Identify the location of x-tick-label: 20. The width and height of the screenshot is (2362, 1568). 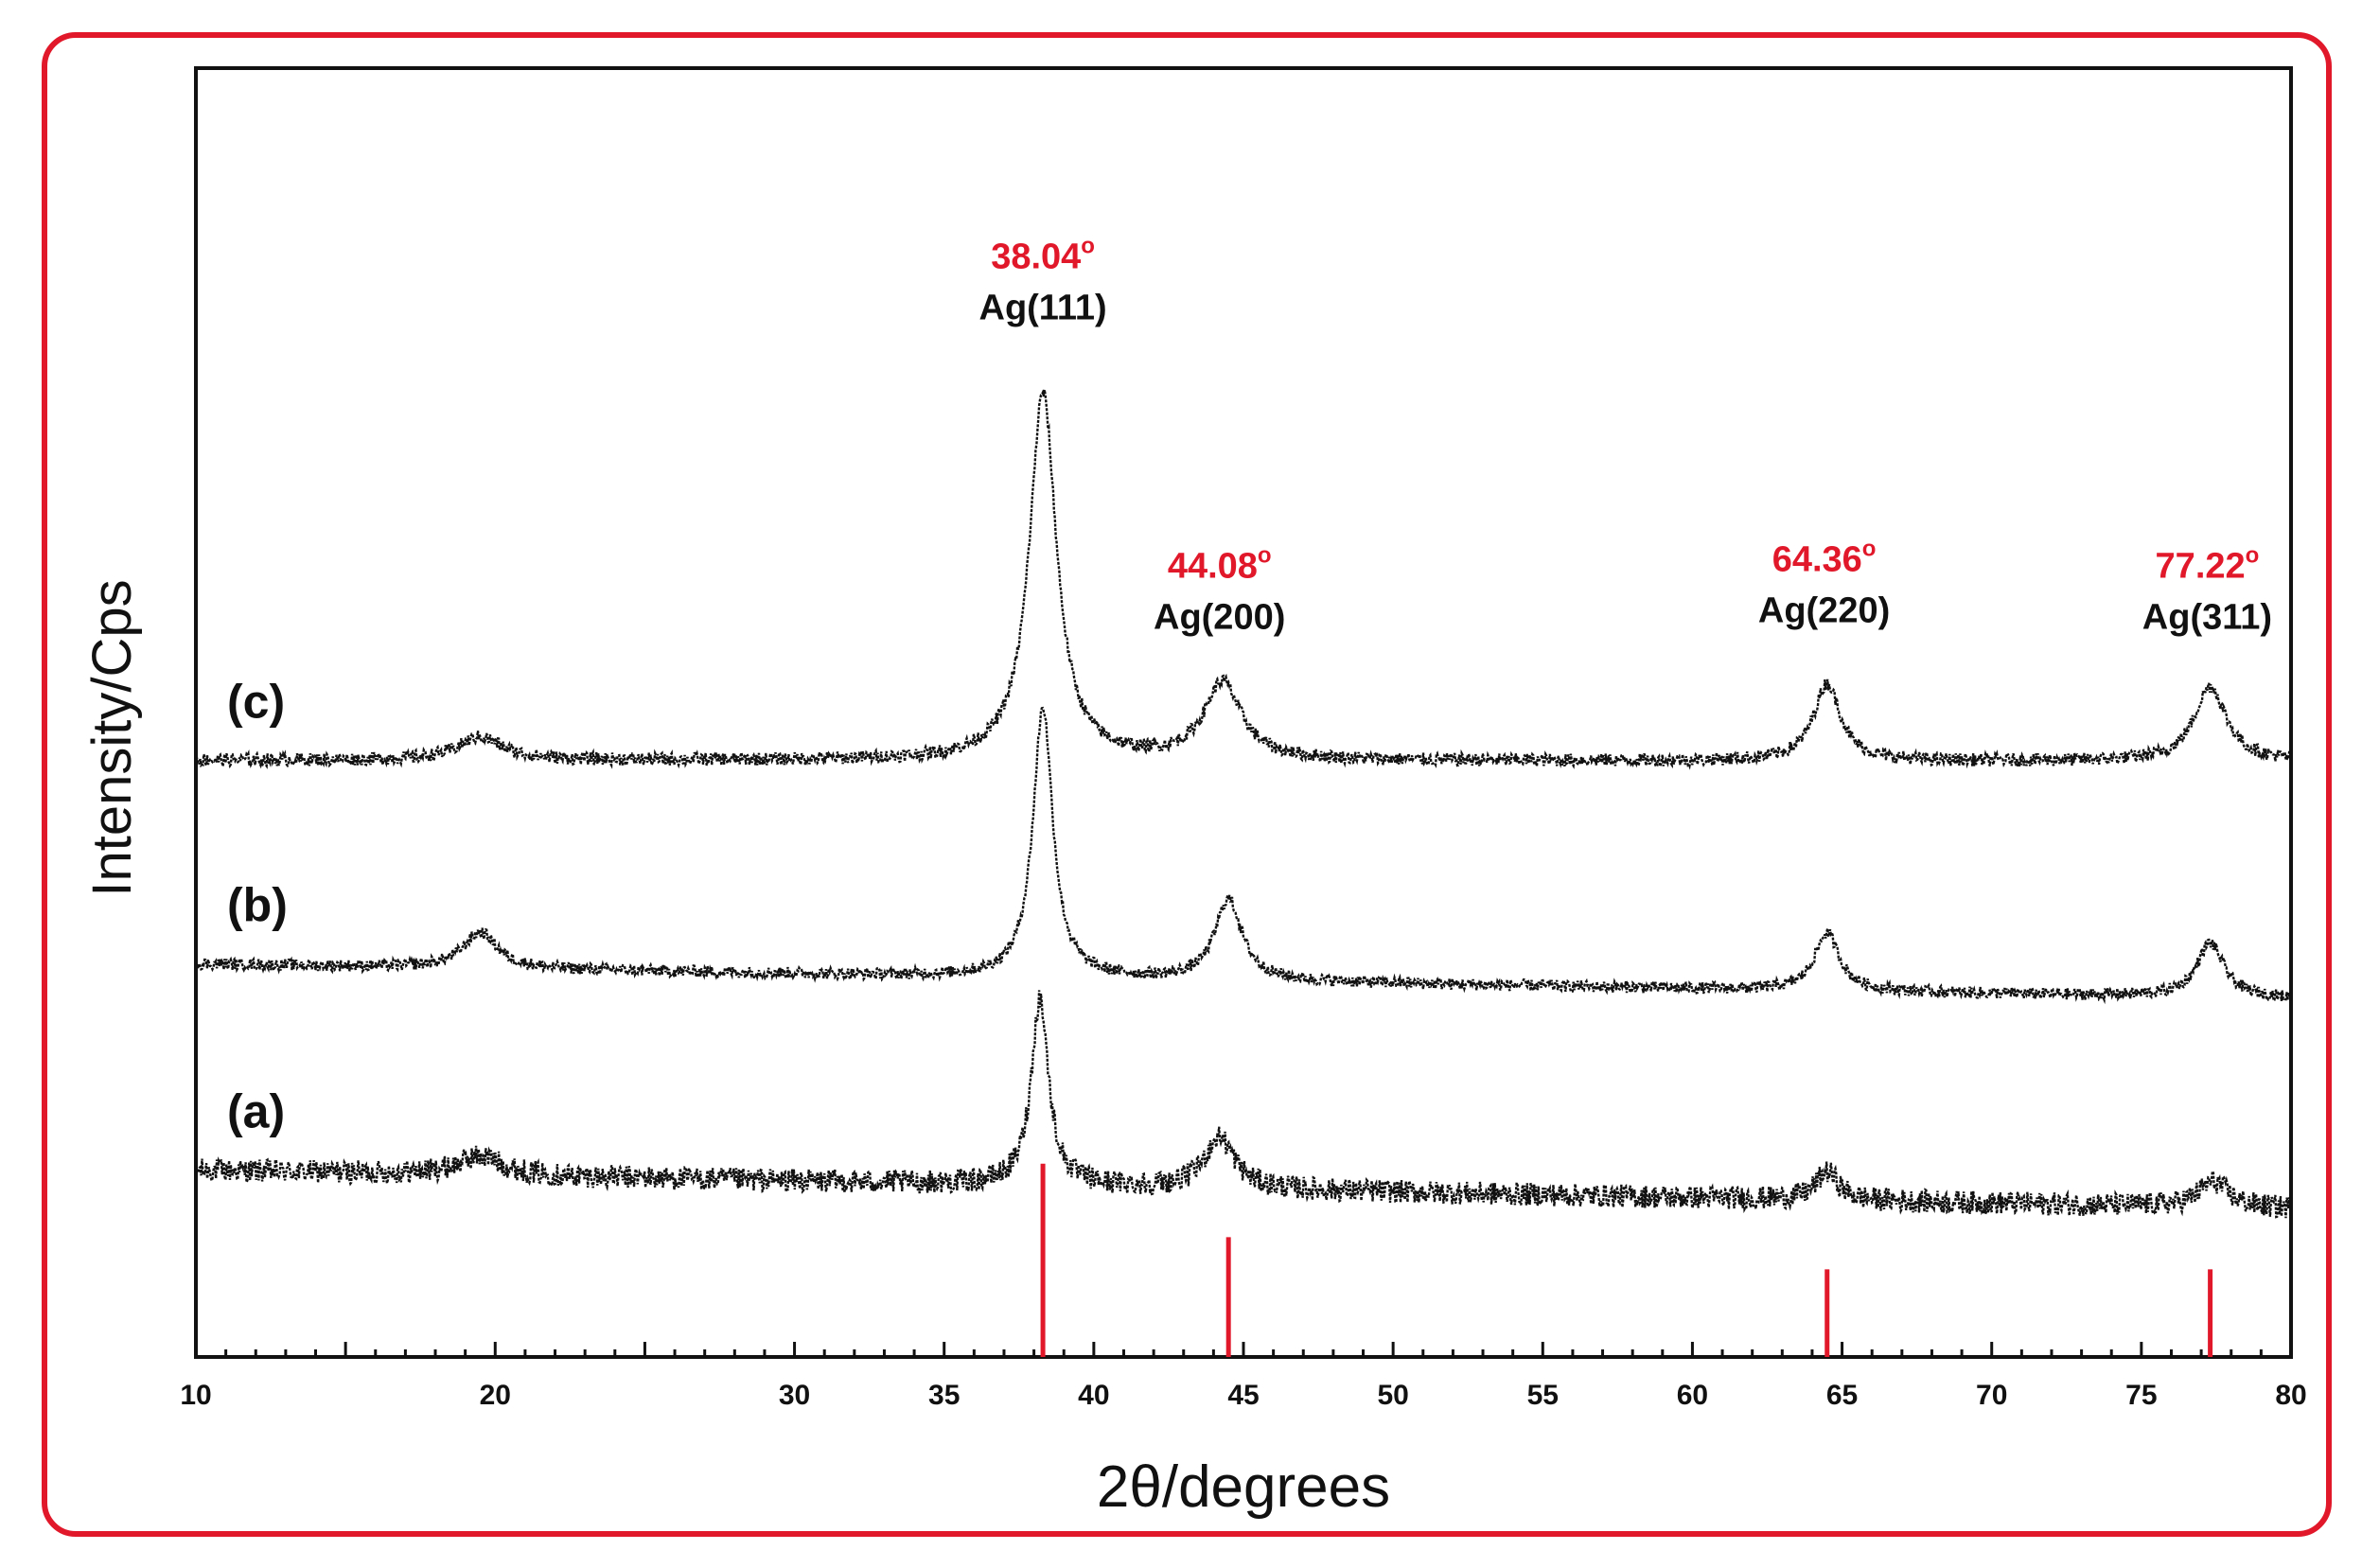
(495, 1395).